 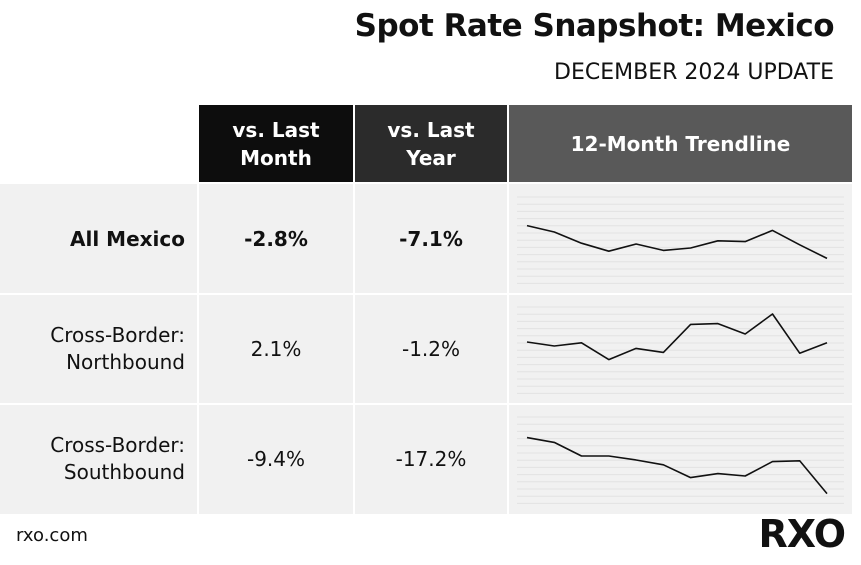 I want to click on trendline-southbound, so click(x=680, y=460).